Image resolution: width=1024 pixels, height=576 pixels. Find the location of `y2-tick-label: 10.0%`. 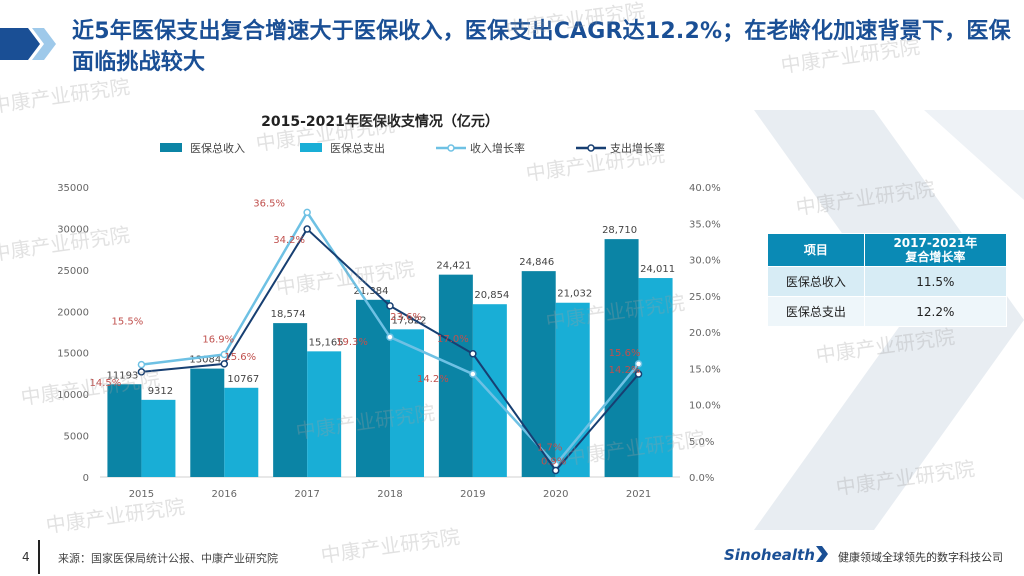

y2-tick-label: 10.0% is located at coordinates (705, 406).